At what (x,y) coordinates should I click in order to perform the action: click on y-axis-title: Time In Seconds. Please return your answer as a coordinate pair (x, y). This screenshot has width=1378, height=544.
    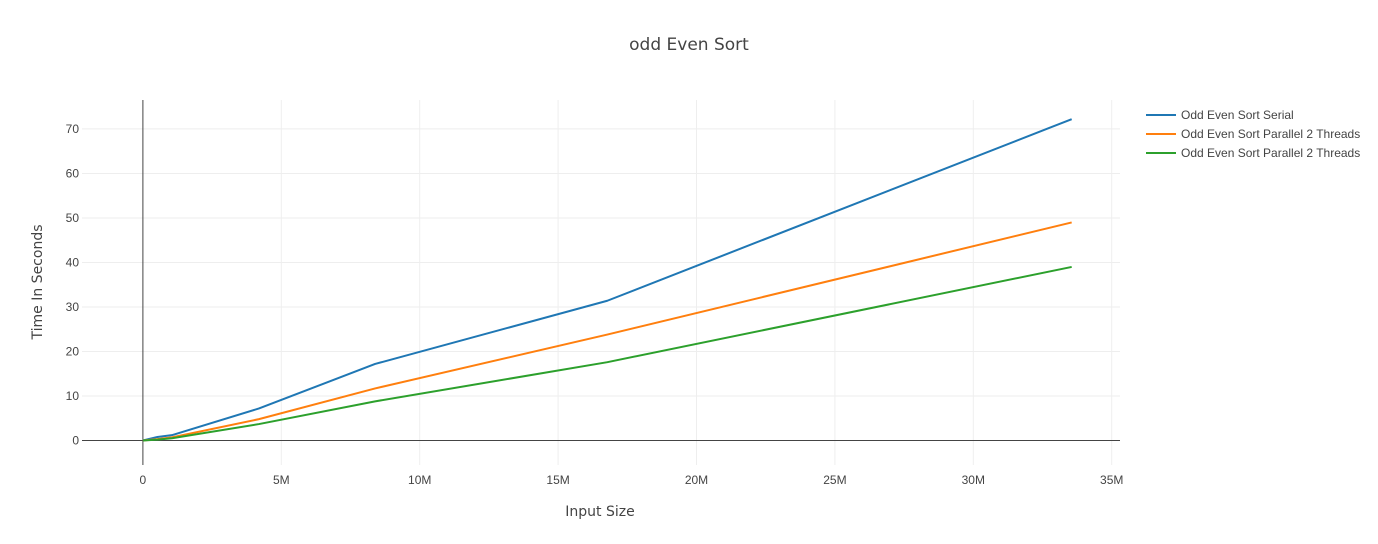
    Looking at the image, I should click on (38, 283).